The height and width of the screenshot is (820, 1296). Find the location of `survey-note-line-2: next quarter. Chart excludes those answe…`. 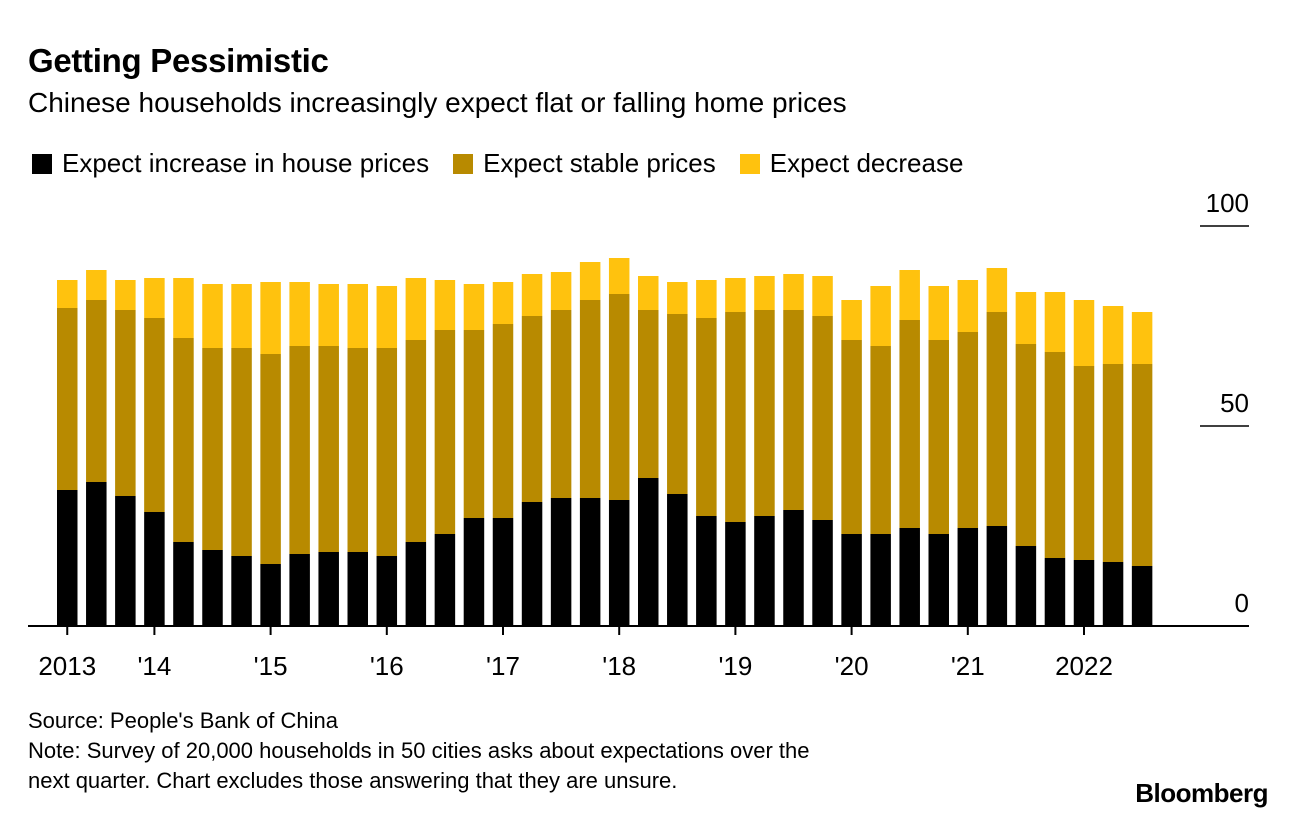

survey-note-line-2: next quarter. Chart excludes those answe… is located at coordinates (353, 780).